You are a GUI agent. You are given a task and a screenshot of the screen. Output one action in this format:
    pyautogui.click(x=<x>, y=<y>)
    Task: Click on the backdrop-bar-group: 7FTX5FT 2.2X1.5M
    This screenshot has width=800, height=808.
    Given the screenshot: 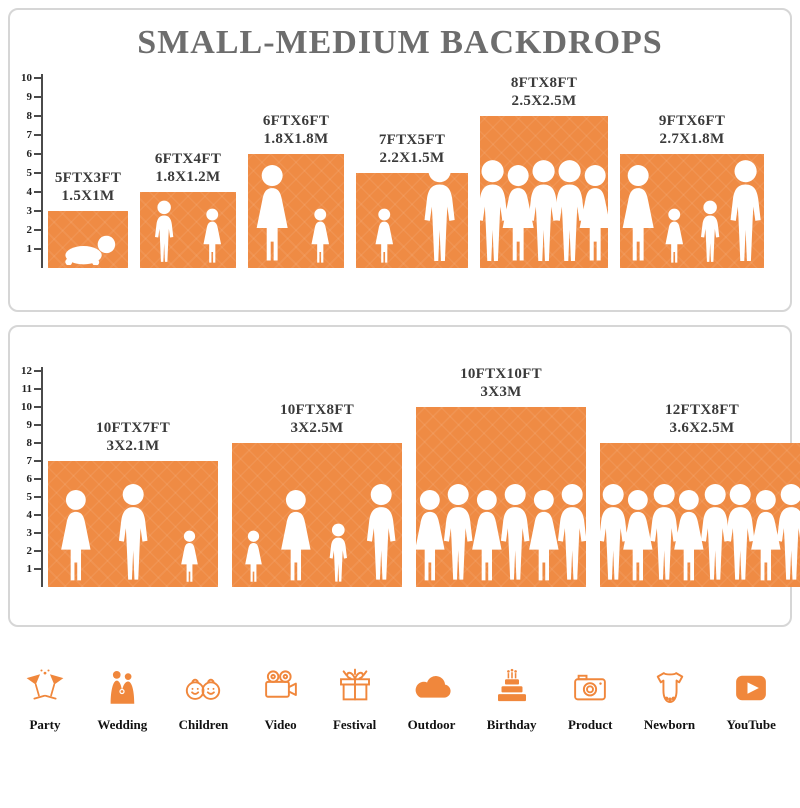 What is the action you would take?
    pyautogui.click(x=412, y=199)
    